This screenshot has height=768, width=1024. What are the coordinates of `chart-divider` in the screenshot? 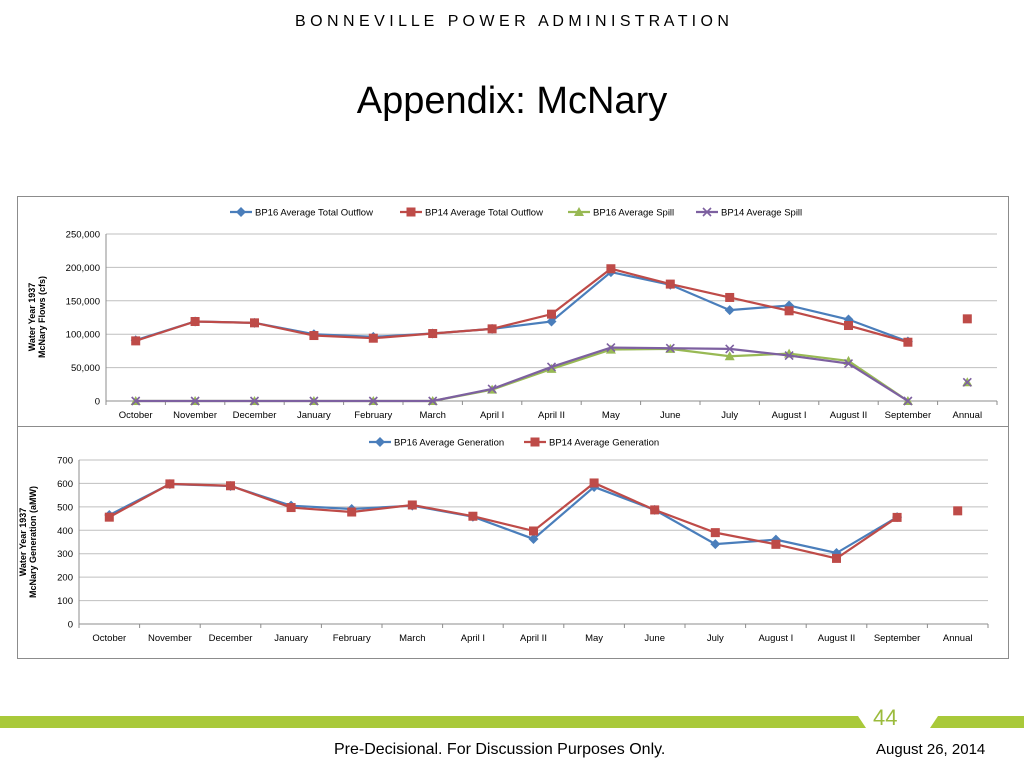 It's located at (513, 426).